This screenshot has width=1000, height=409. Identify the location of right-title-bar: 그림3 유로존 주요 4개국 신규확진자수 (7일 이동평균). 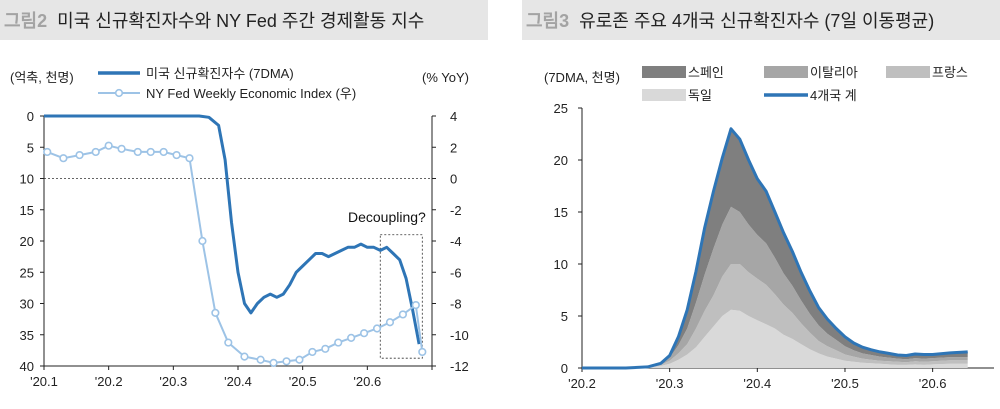
(761, 20).